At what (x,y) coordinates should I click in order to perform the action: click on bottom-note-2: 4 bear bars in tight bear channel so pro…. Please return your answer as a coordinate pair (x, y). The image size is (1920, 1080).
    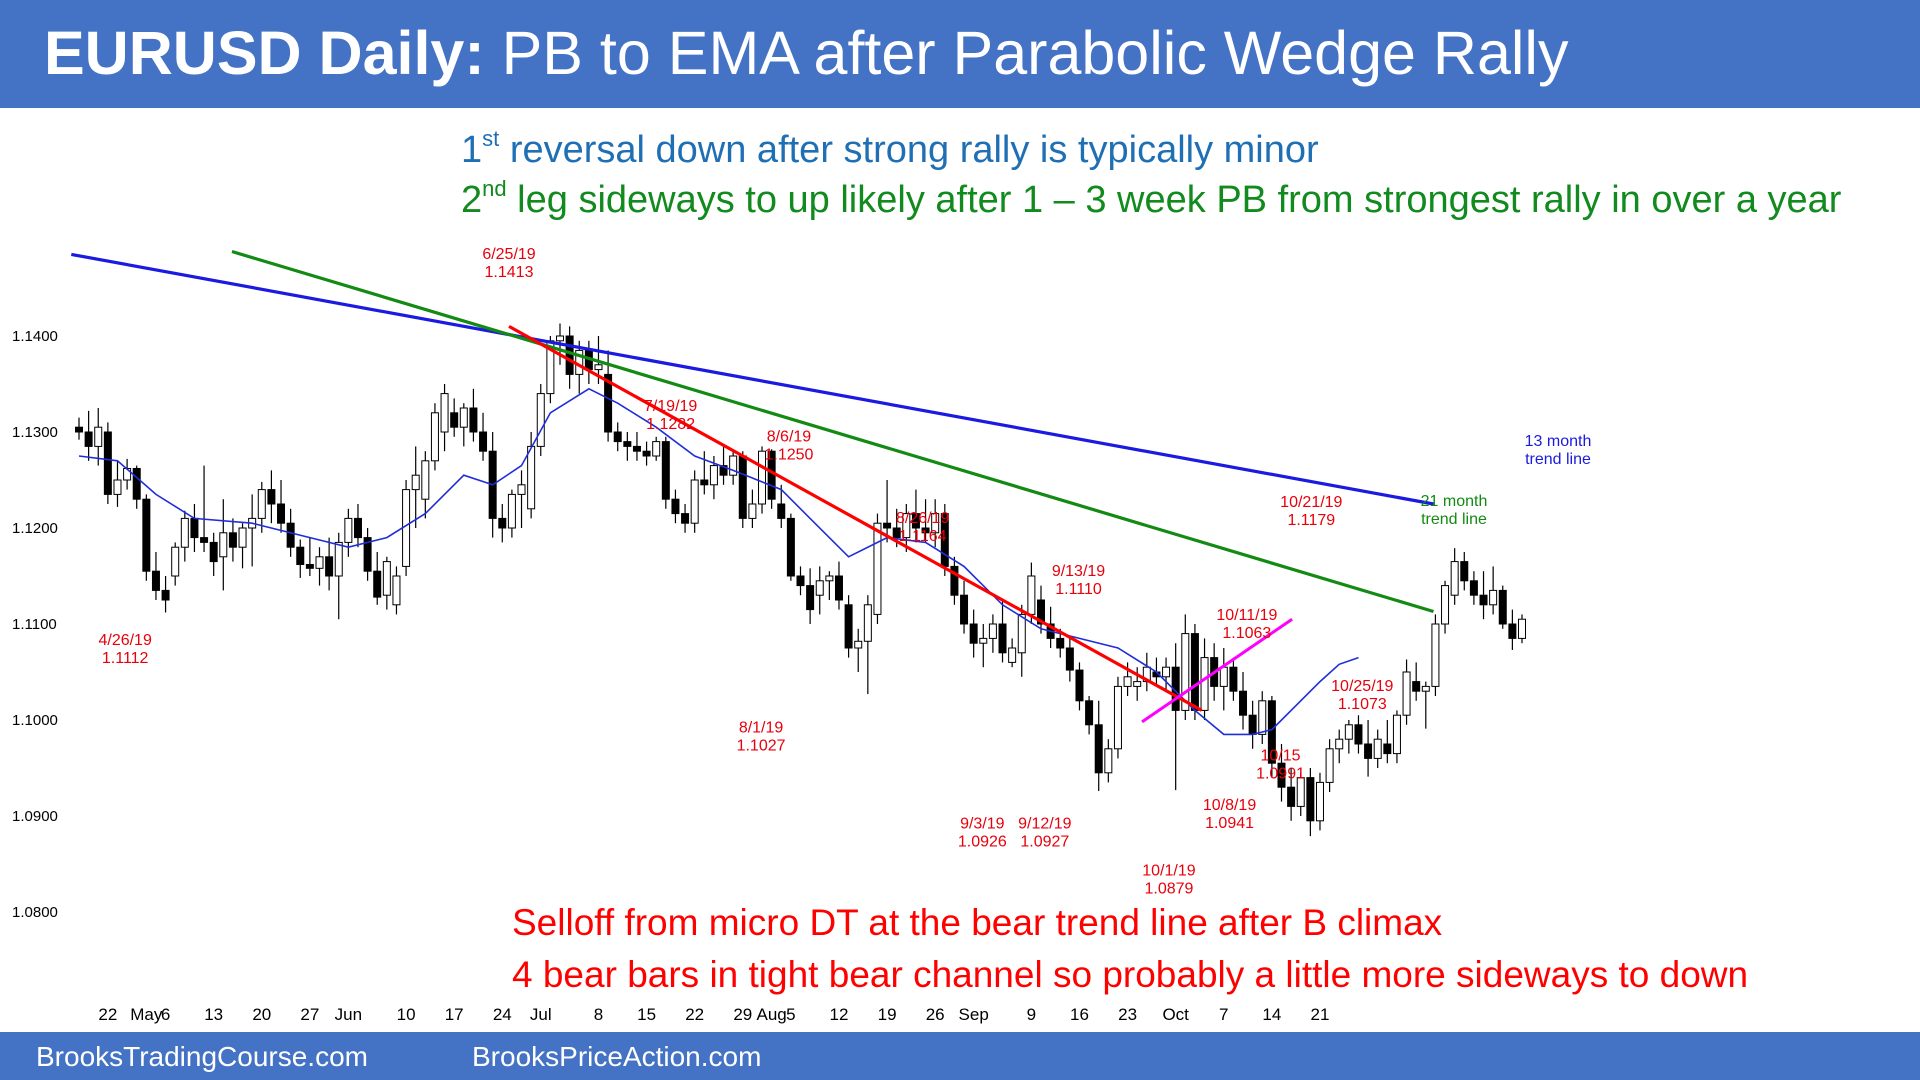
    Looking at the image, I should click on (1130, 974).